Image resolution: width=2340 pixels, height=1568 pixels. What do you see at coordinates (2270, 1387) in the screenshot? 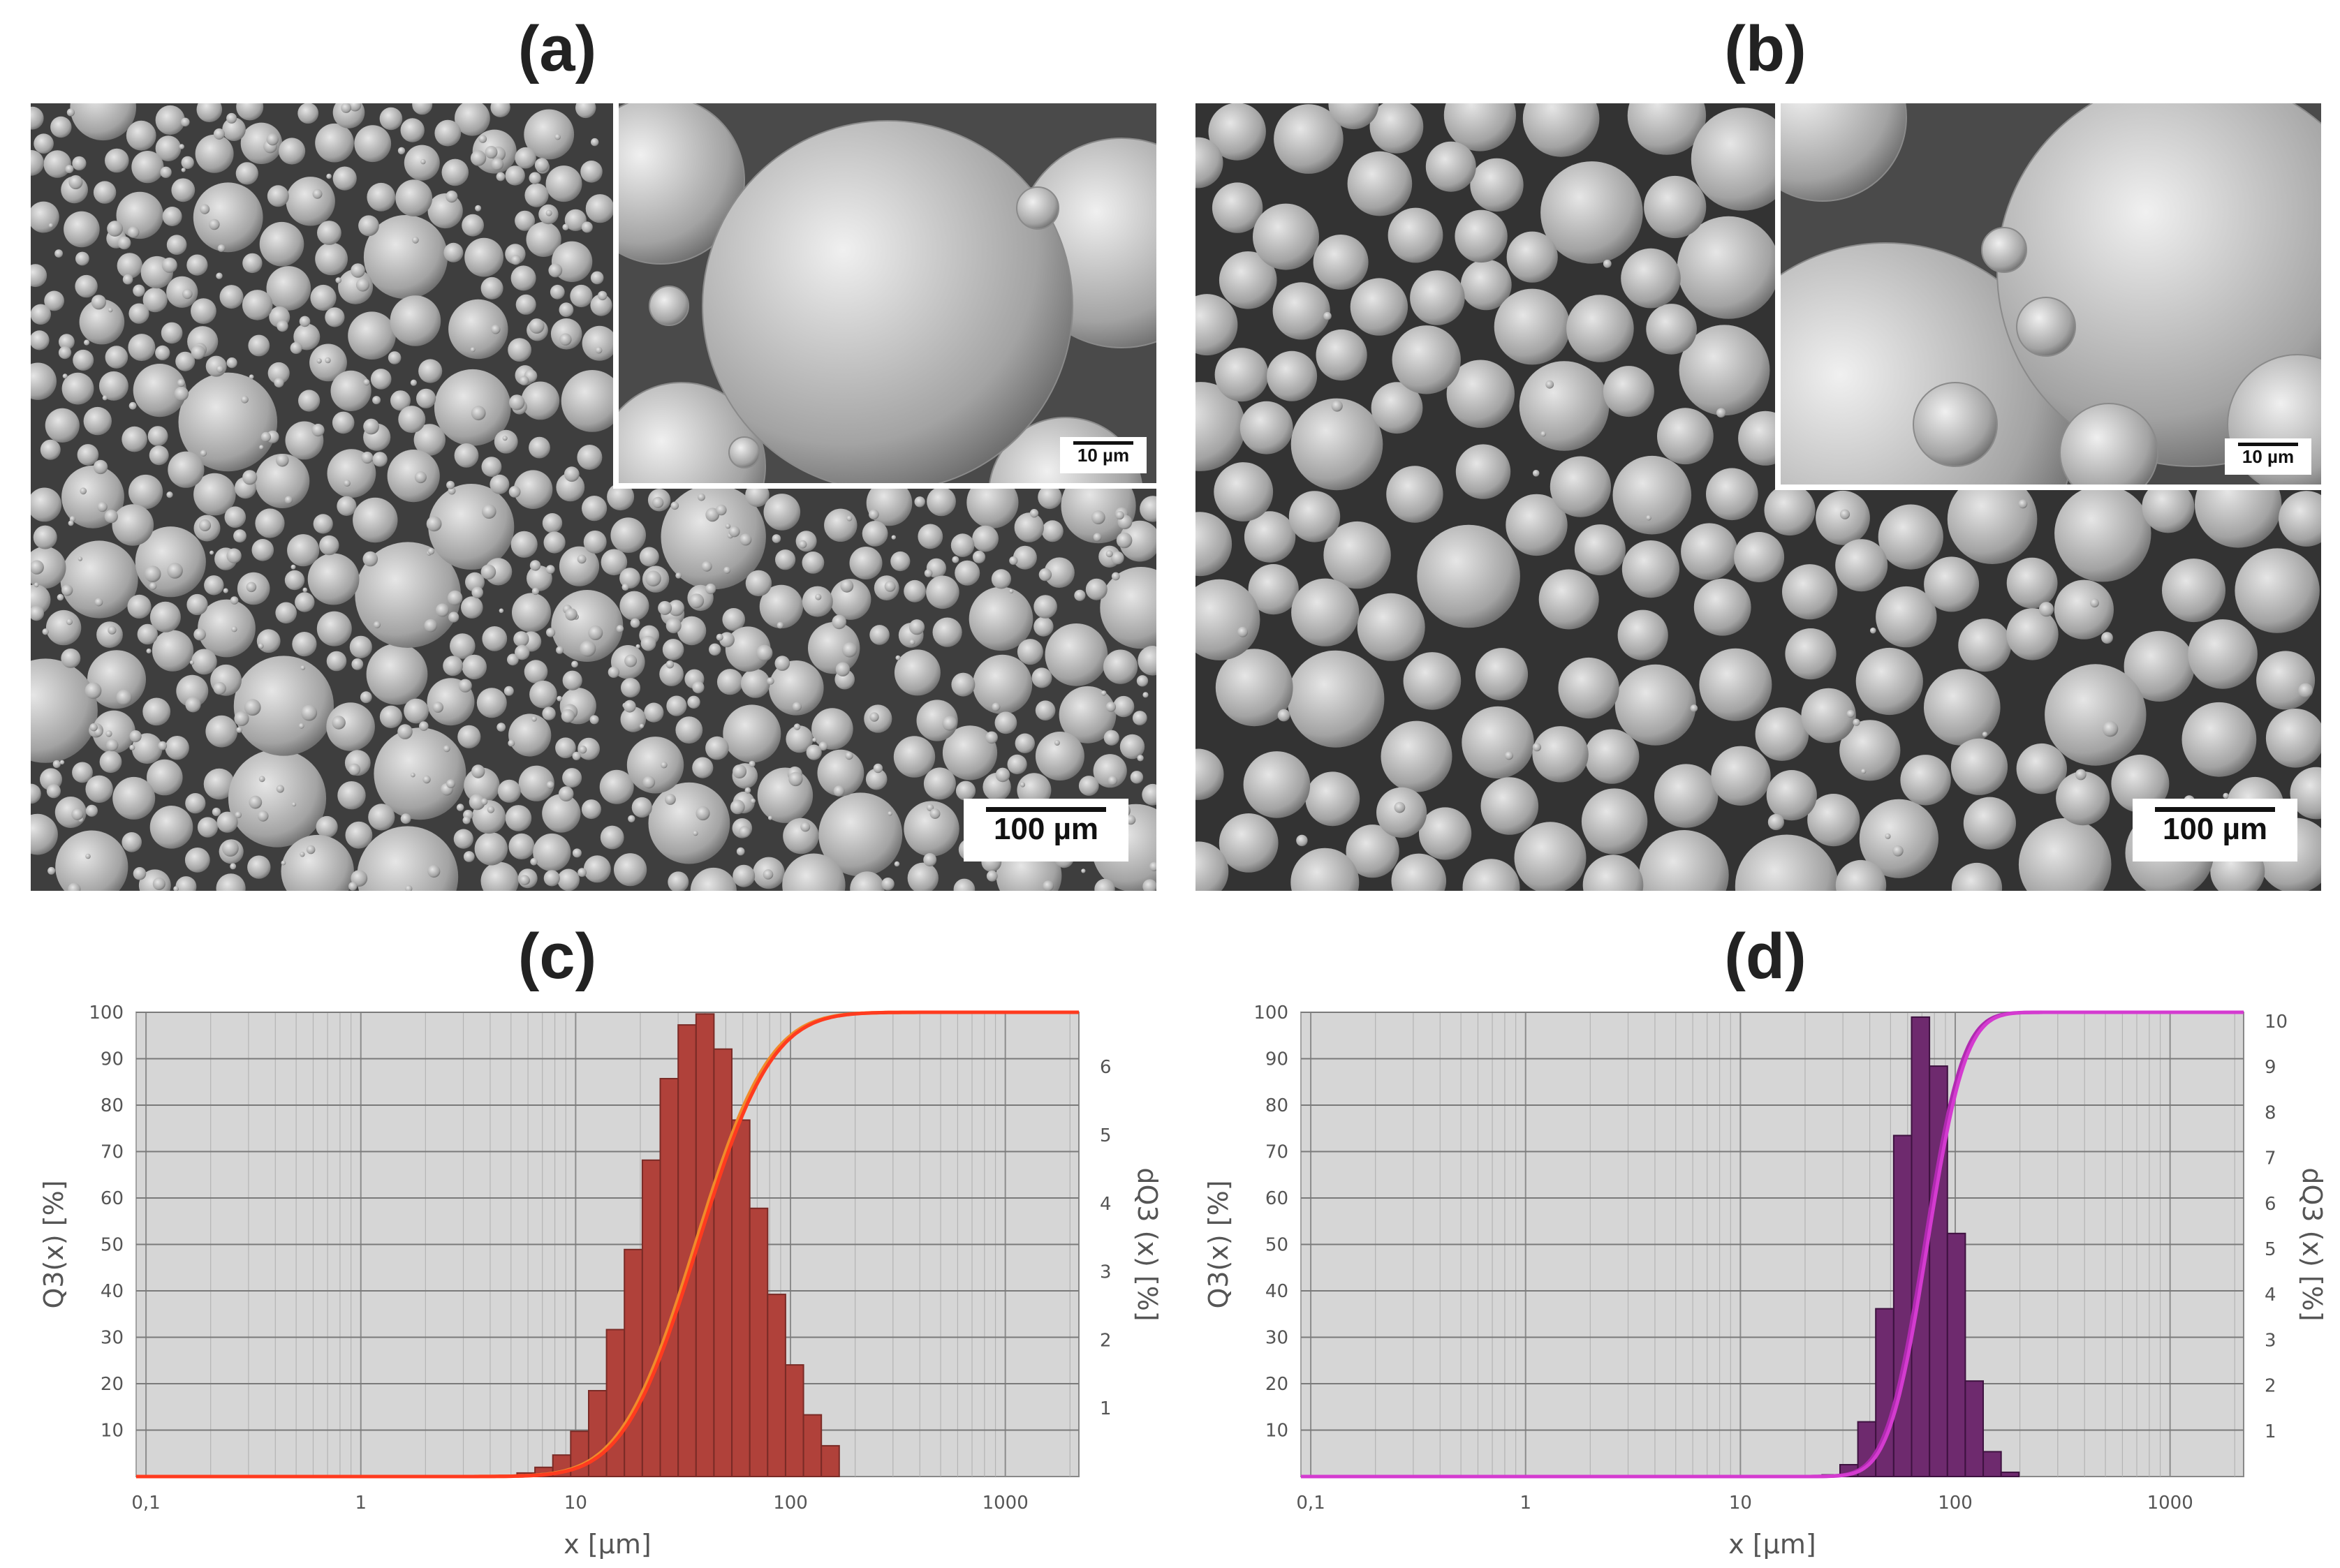
I see `y2-tick-label: 2` at bounding box center [2270, 1387].